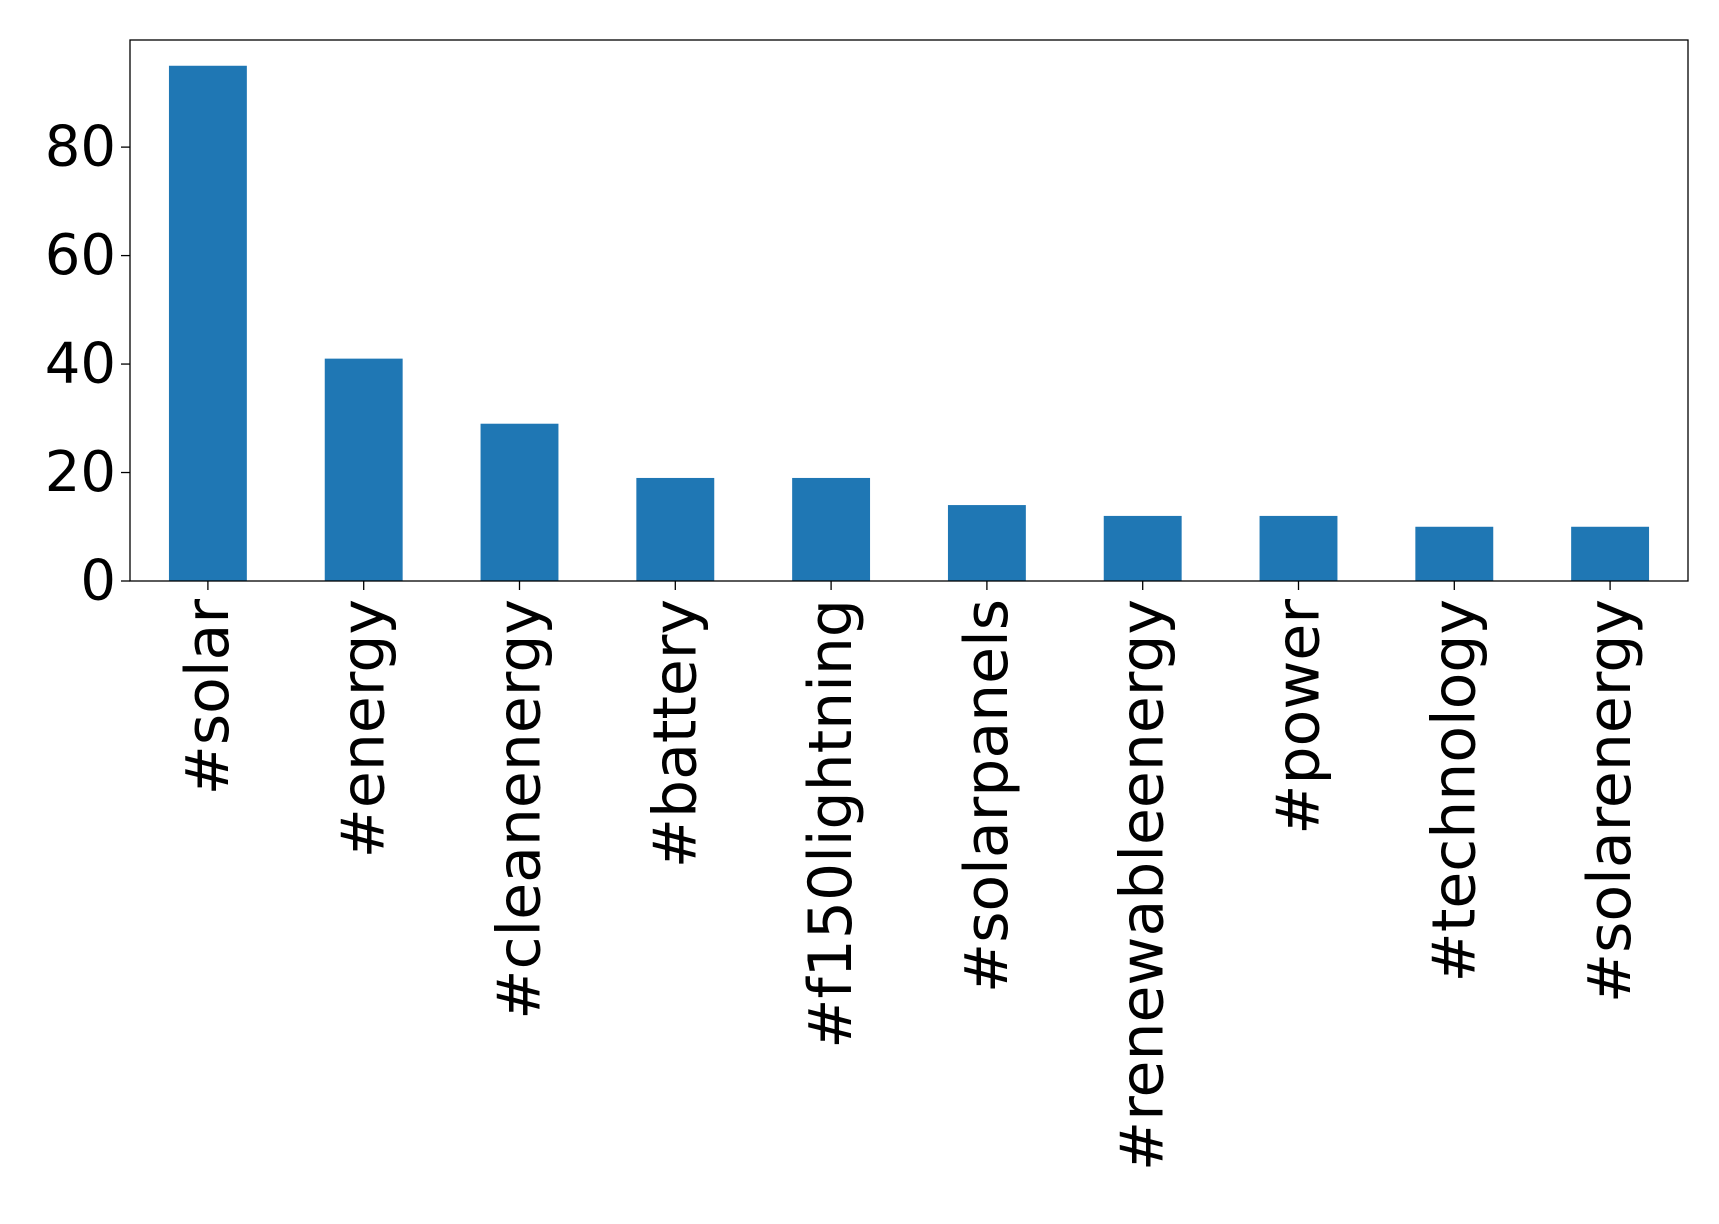  I want to click on bar-renewableenergy, so click(1142, 548).